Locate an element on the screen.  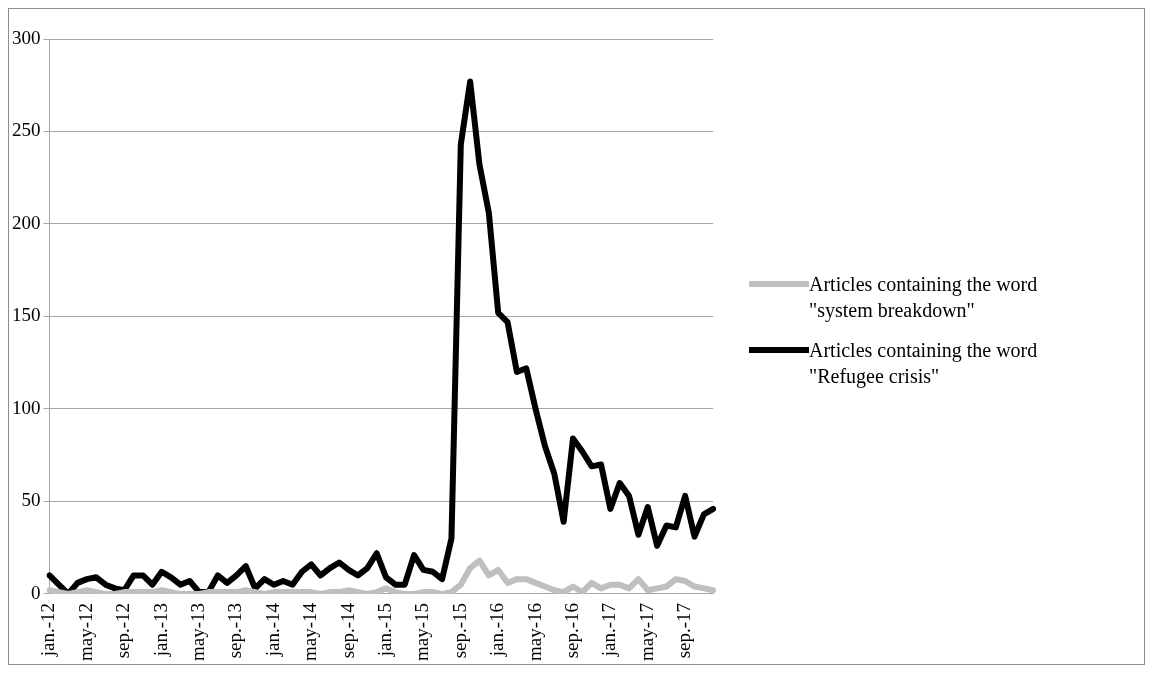
x-tick-label: sep.-14 is located at coordinates (347, 630).